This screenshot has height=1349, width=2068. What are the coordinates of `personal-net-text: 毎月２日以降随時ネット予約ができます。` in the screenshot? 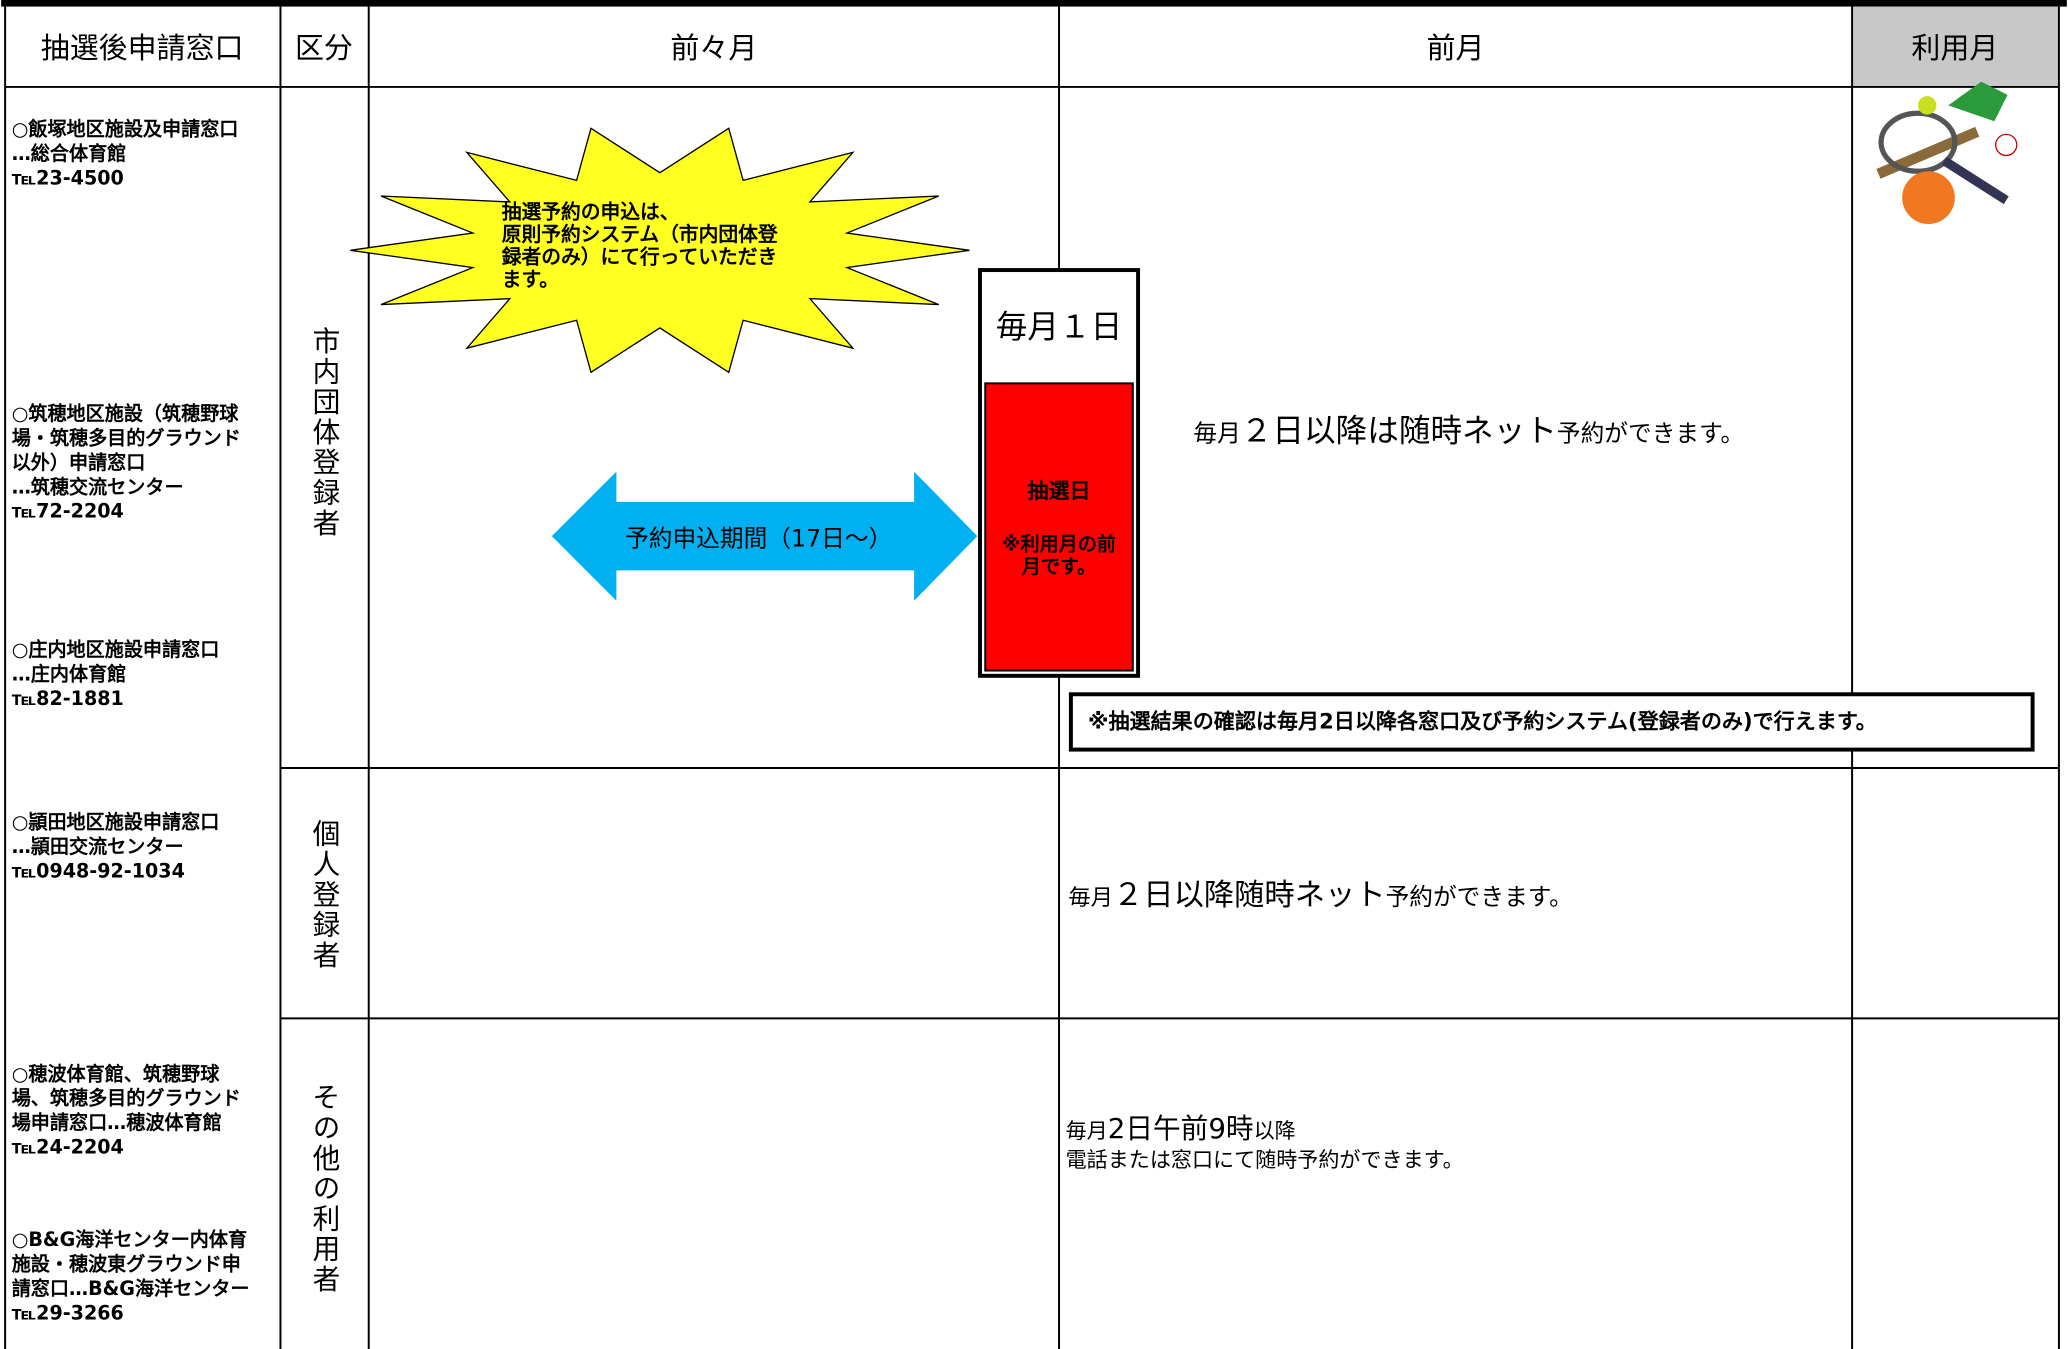 It's located at (1320, 895).